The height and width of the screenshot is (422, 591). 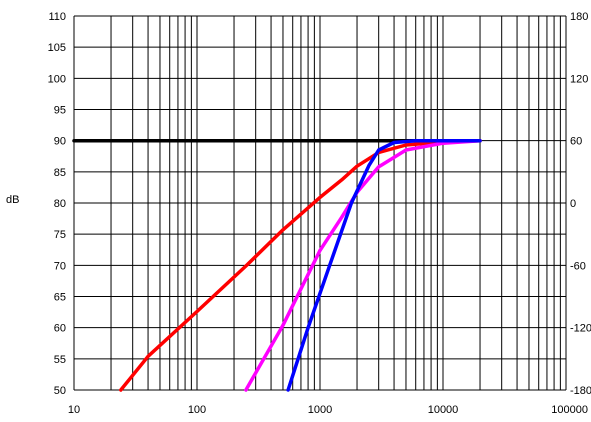 What do you see at coordinates (573, 204) in the screenshot?
I see `y2-tick-label: 0` at bounding box center [573, 204].